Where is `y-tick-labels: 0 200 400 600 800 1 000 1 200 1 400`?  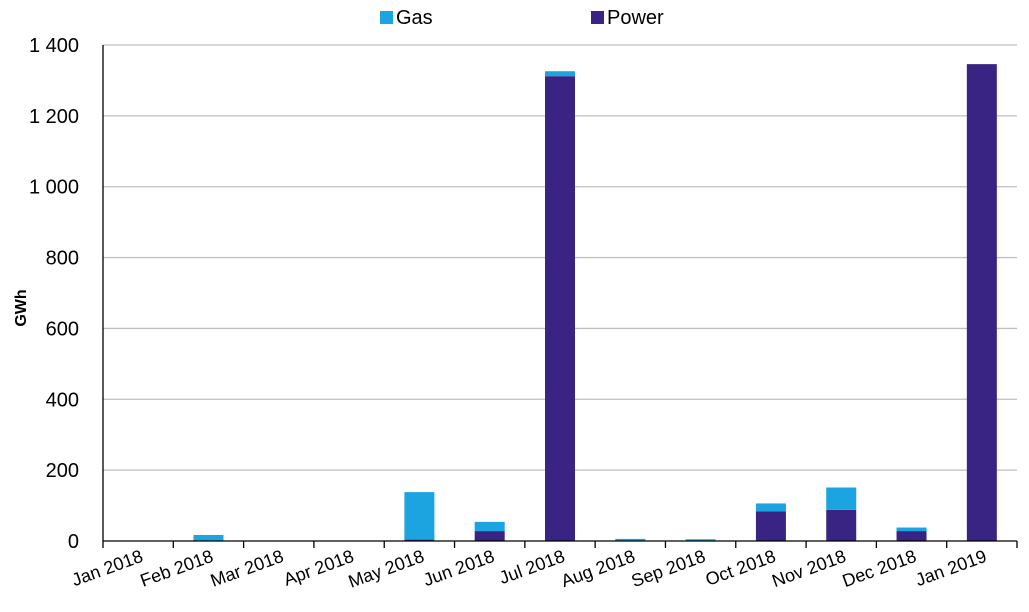 y-tick-labels: 0 200 400 600 800 1 000 1 200 1 400 is located at coordinates (54, 294).